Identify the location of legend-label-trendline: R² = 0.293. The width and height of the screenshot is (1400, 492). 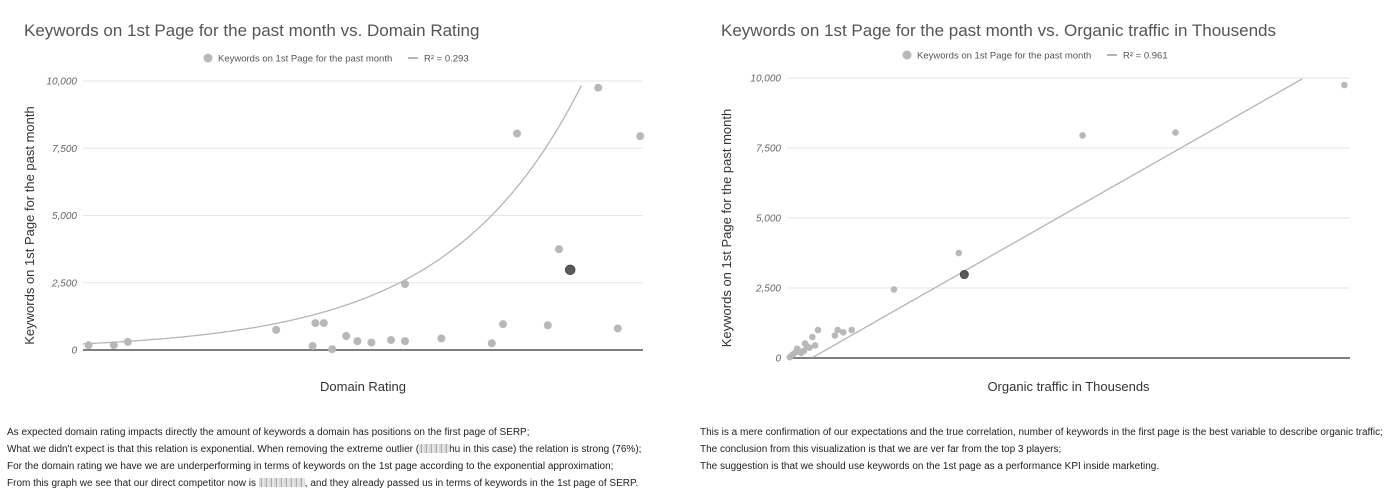
(446, 59).